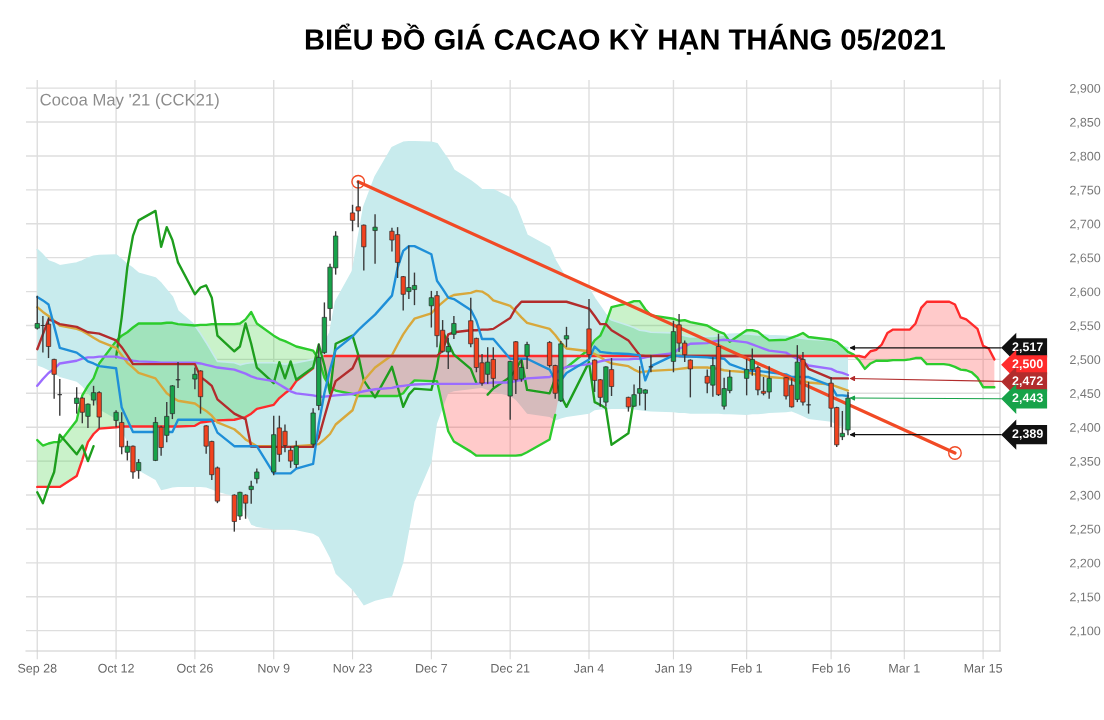 Image resolution: width=1104 pixels, height=720 pixels. Describe the element at coordinates (1085, 89) in the screenshot. I see `y-tick-label: 2,900` at that location.